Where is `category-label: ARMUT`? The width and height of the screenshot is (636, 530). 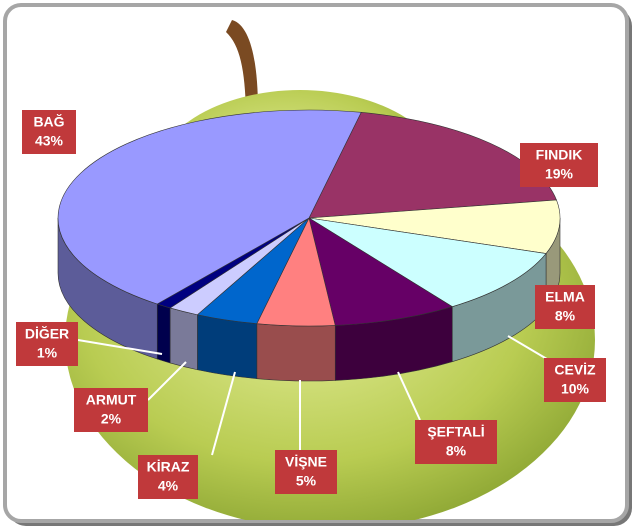 category-label: ARMUT is located at coordinates (111, 400).